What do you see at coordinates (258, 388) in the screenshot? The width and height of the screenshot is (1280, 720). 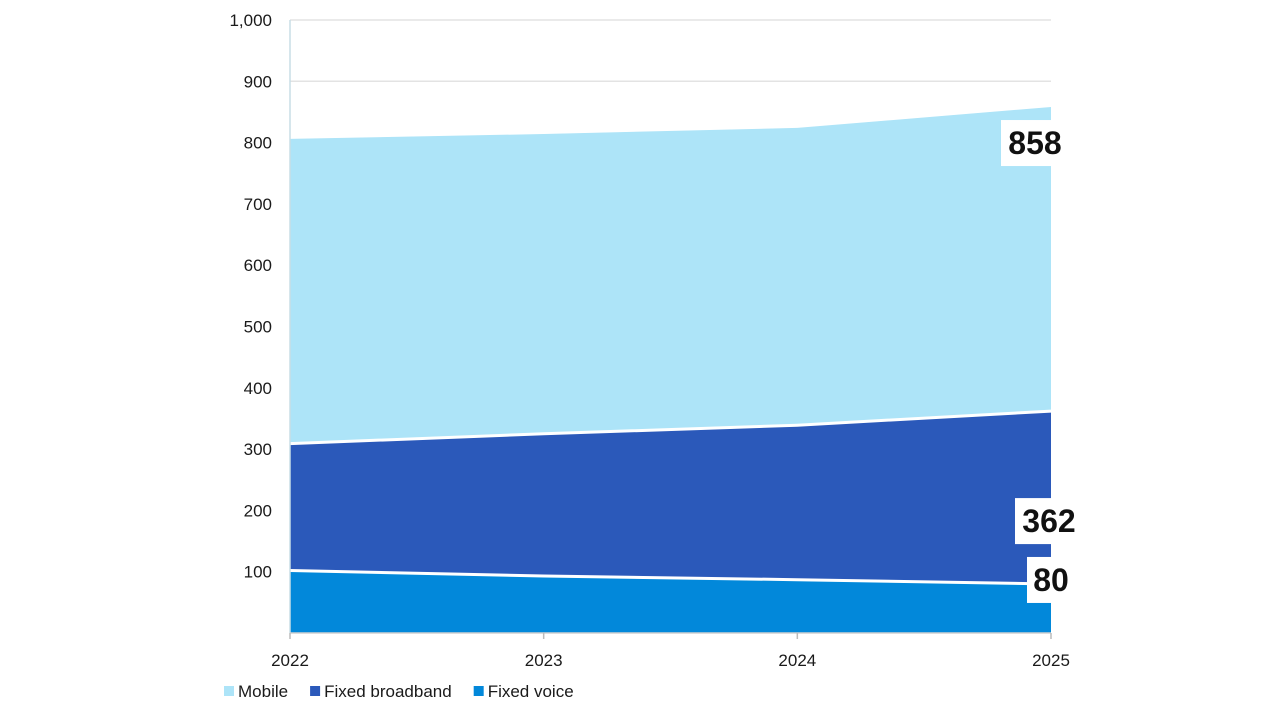 I see `y-tick-label: 400` at bounding box center [258, 388].